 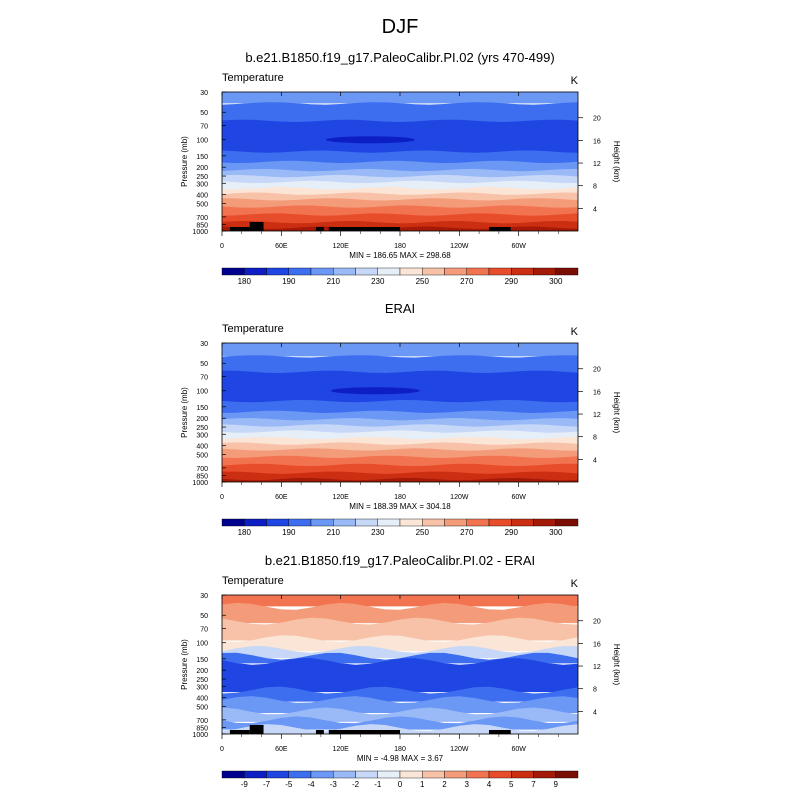 I want to click on colorbar-label: 300, so click(x=556, y=281).